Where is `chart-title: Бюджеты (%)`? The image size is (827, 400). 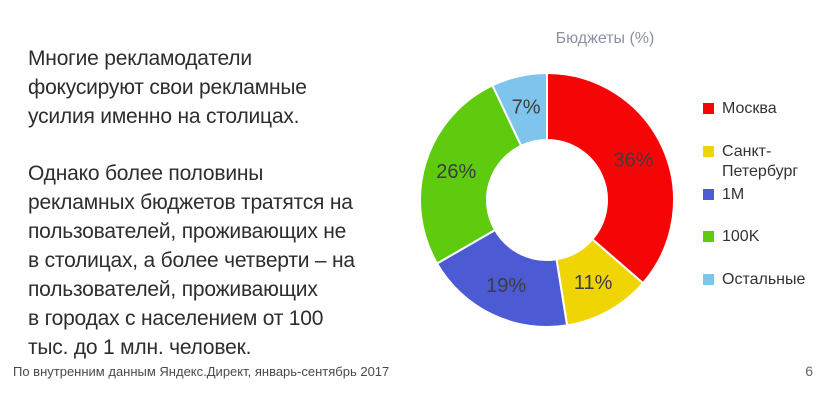
chart-title: Бюджеты (%) is located at coordinates (605, 38).